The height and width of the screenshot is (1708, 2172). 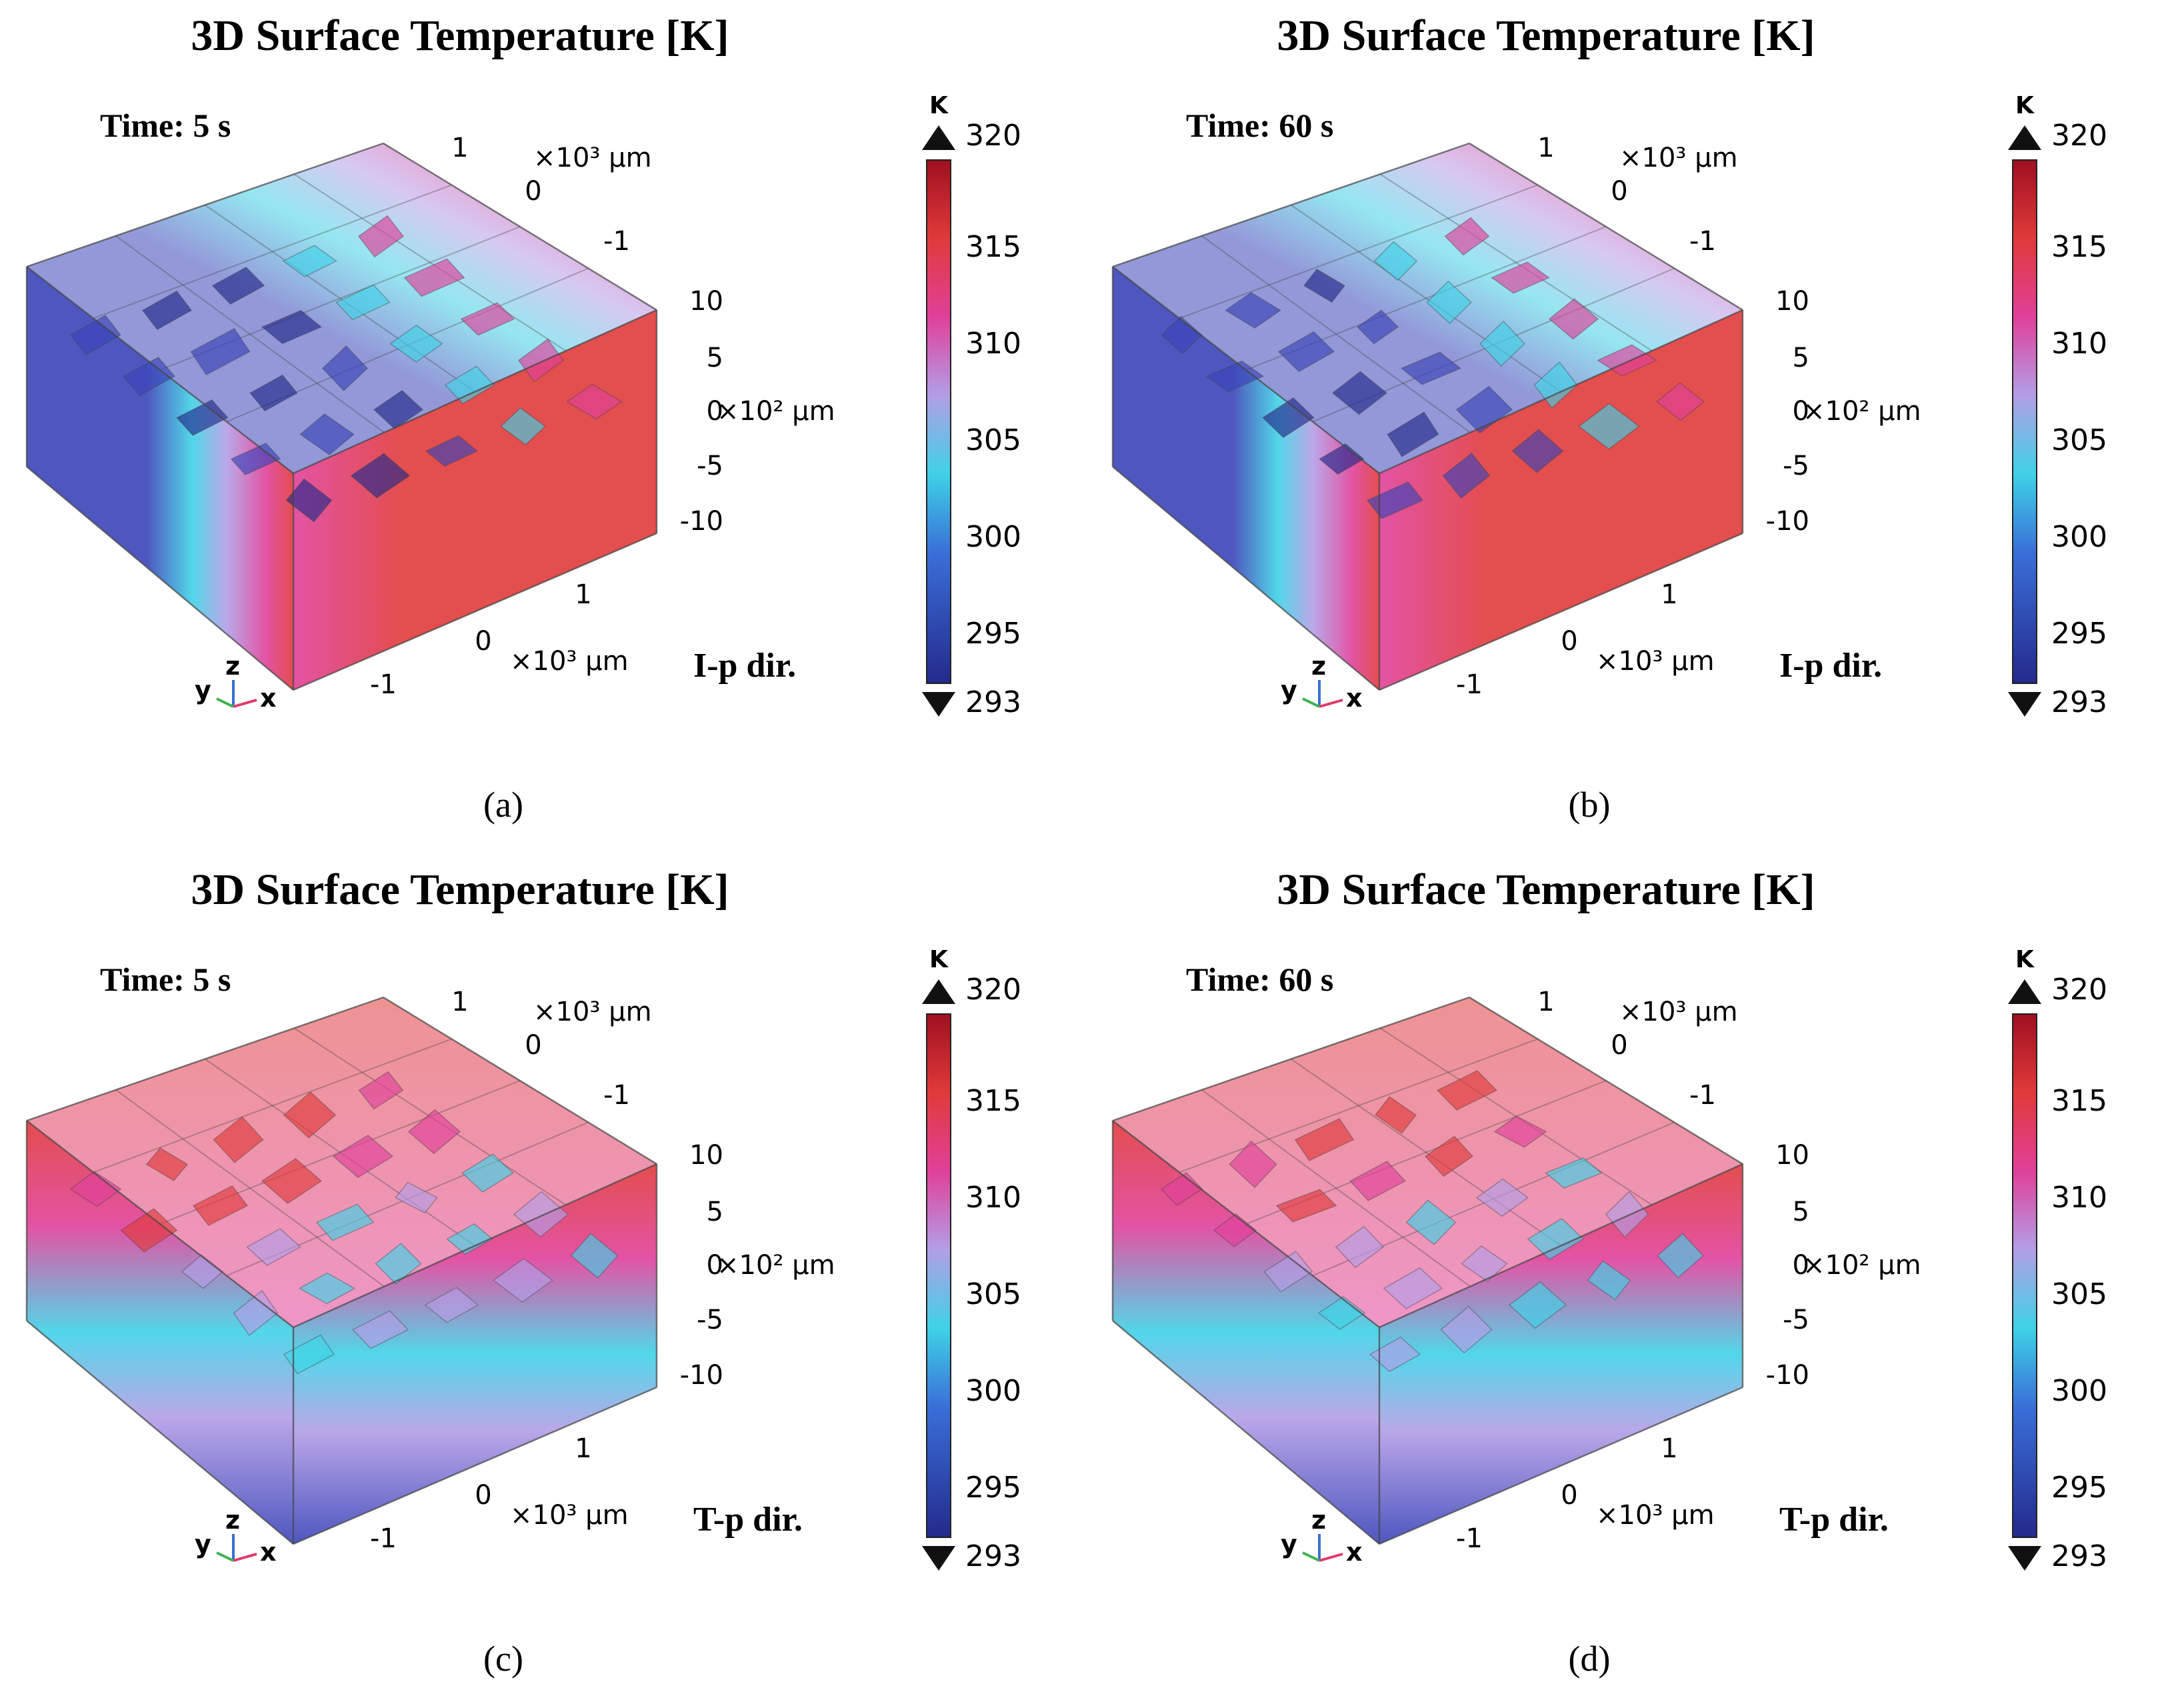 I want to click on axis-triad, so click(x=236, y=694).